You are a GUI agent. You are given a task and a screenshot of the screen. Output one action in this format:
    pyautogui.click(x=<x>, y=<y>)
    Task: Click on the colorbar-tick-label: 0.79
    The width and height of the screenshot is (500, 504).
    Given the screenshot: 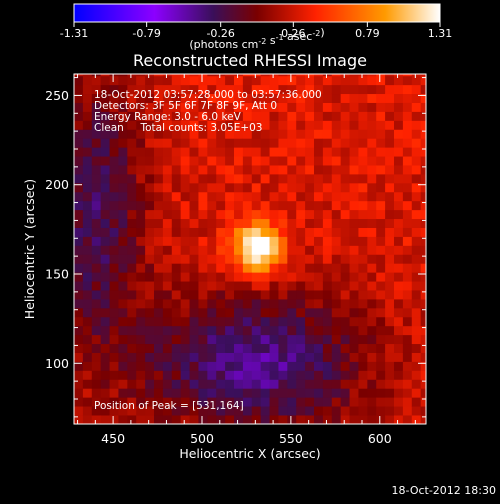 What is the action you would take?
    pyautogui.click(x=367, y=33)
    